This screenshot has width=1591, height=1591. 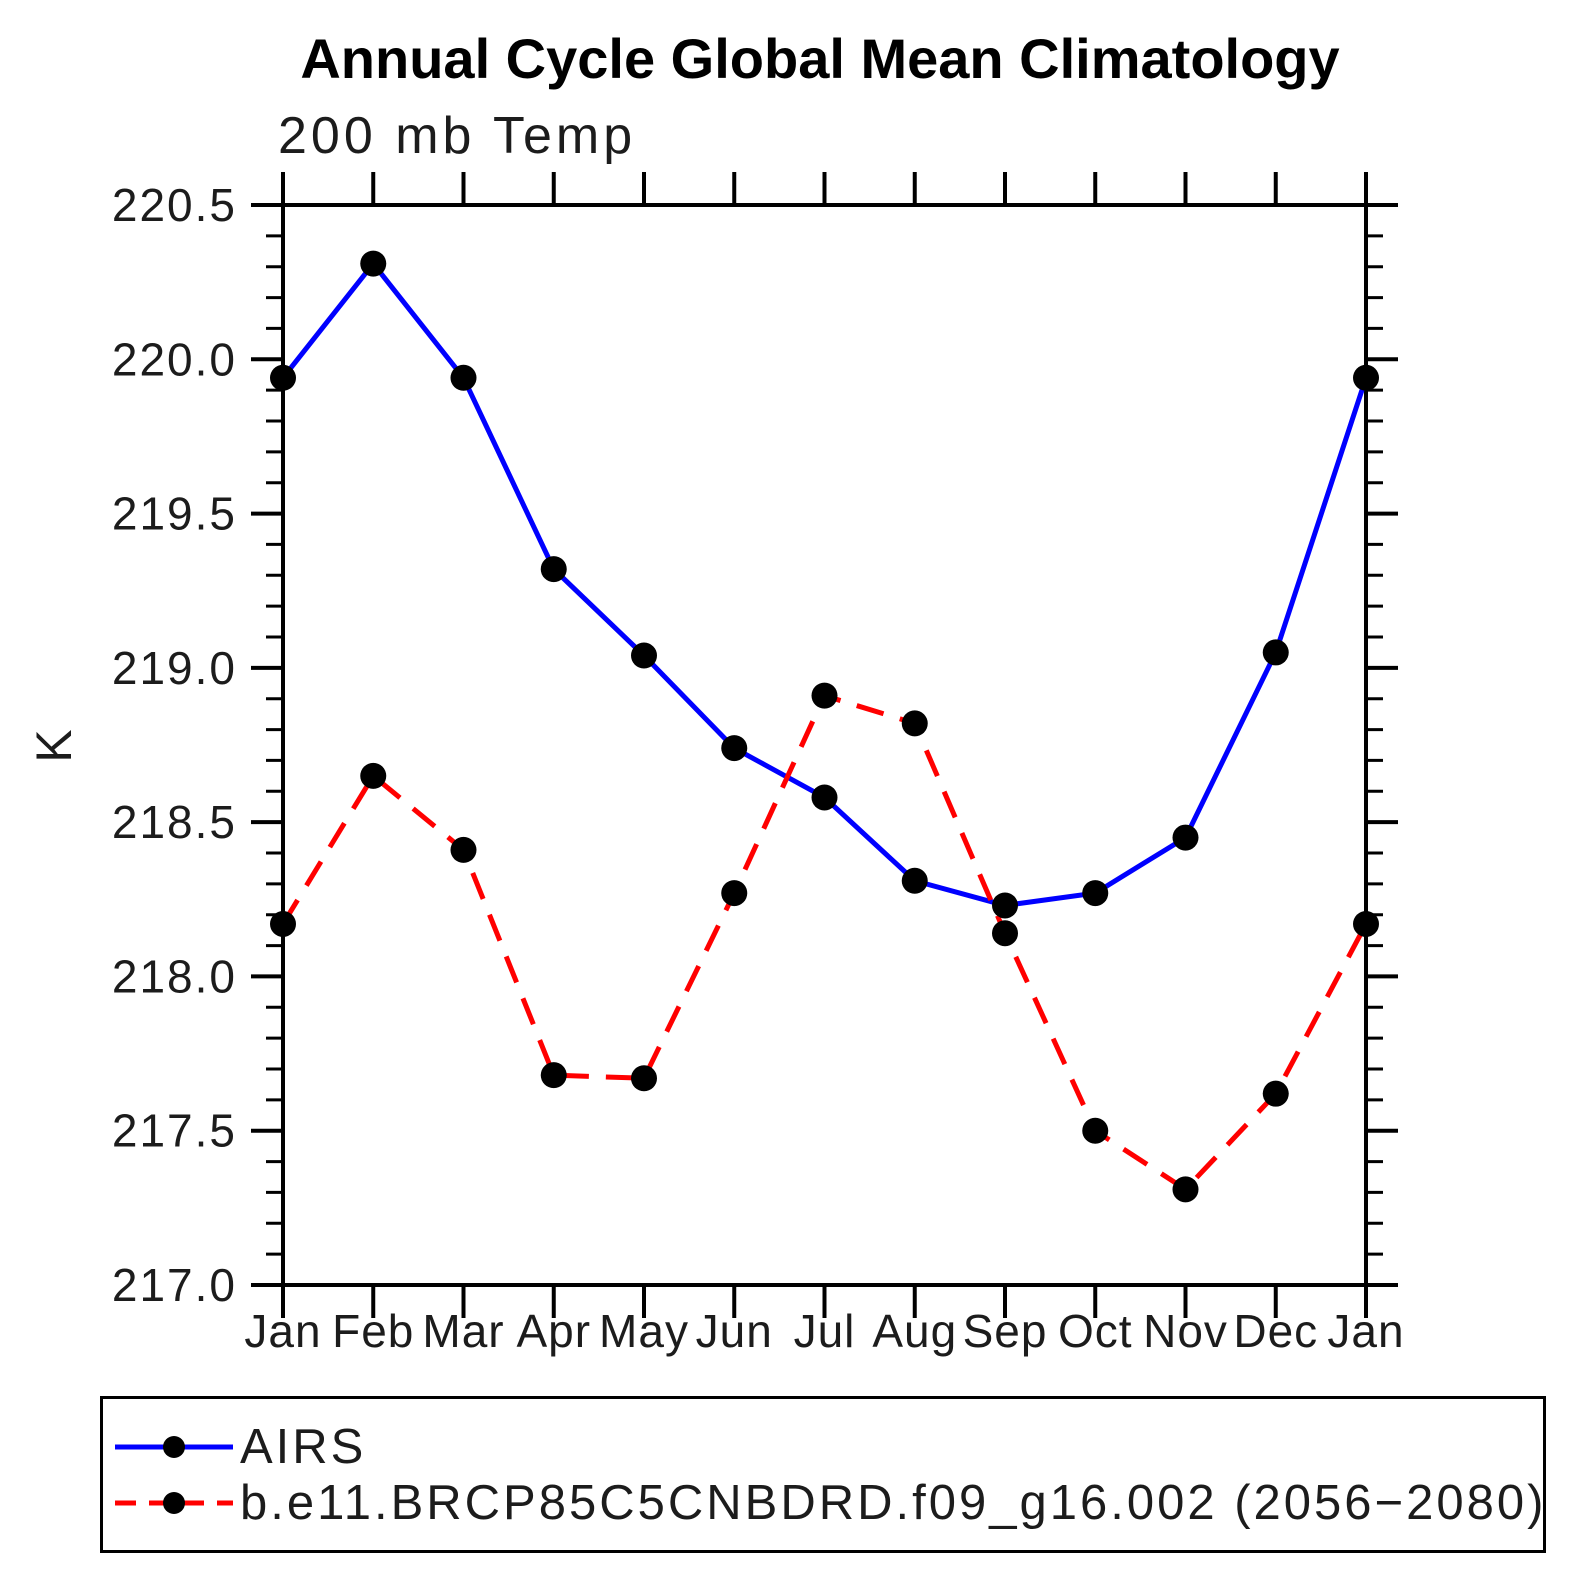 What do you see at coordinates (174, 1131) in the screenshot?
I see `y-tick-label: 217.5` at bounding box center [174, 1131].